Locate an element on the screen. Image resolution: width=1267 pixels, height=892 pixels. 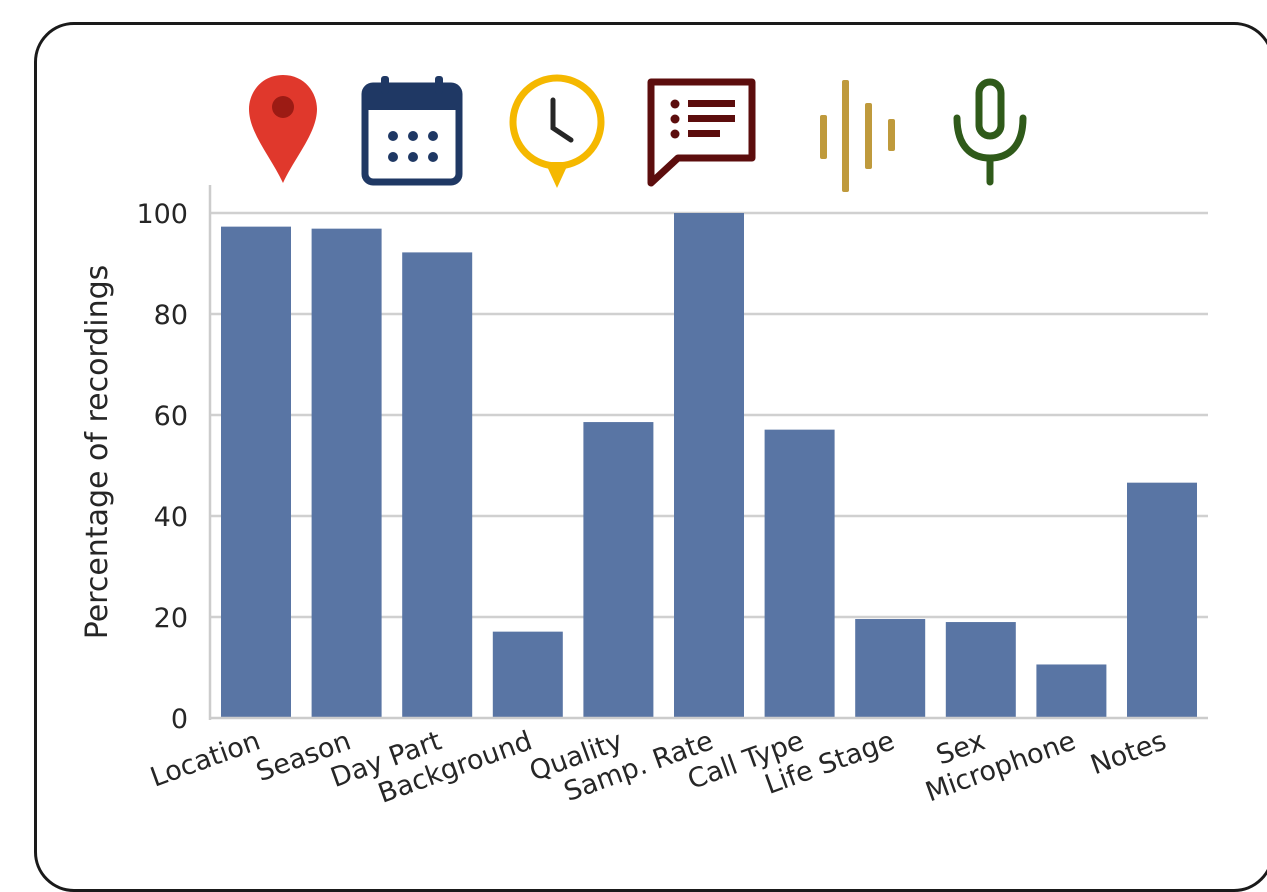
bar-quality is located at coordinates (618, 570).